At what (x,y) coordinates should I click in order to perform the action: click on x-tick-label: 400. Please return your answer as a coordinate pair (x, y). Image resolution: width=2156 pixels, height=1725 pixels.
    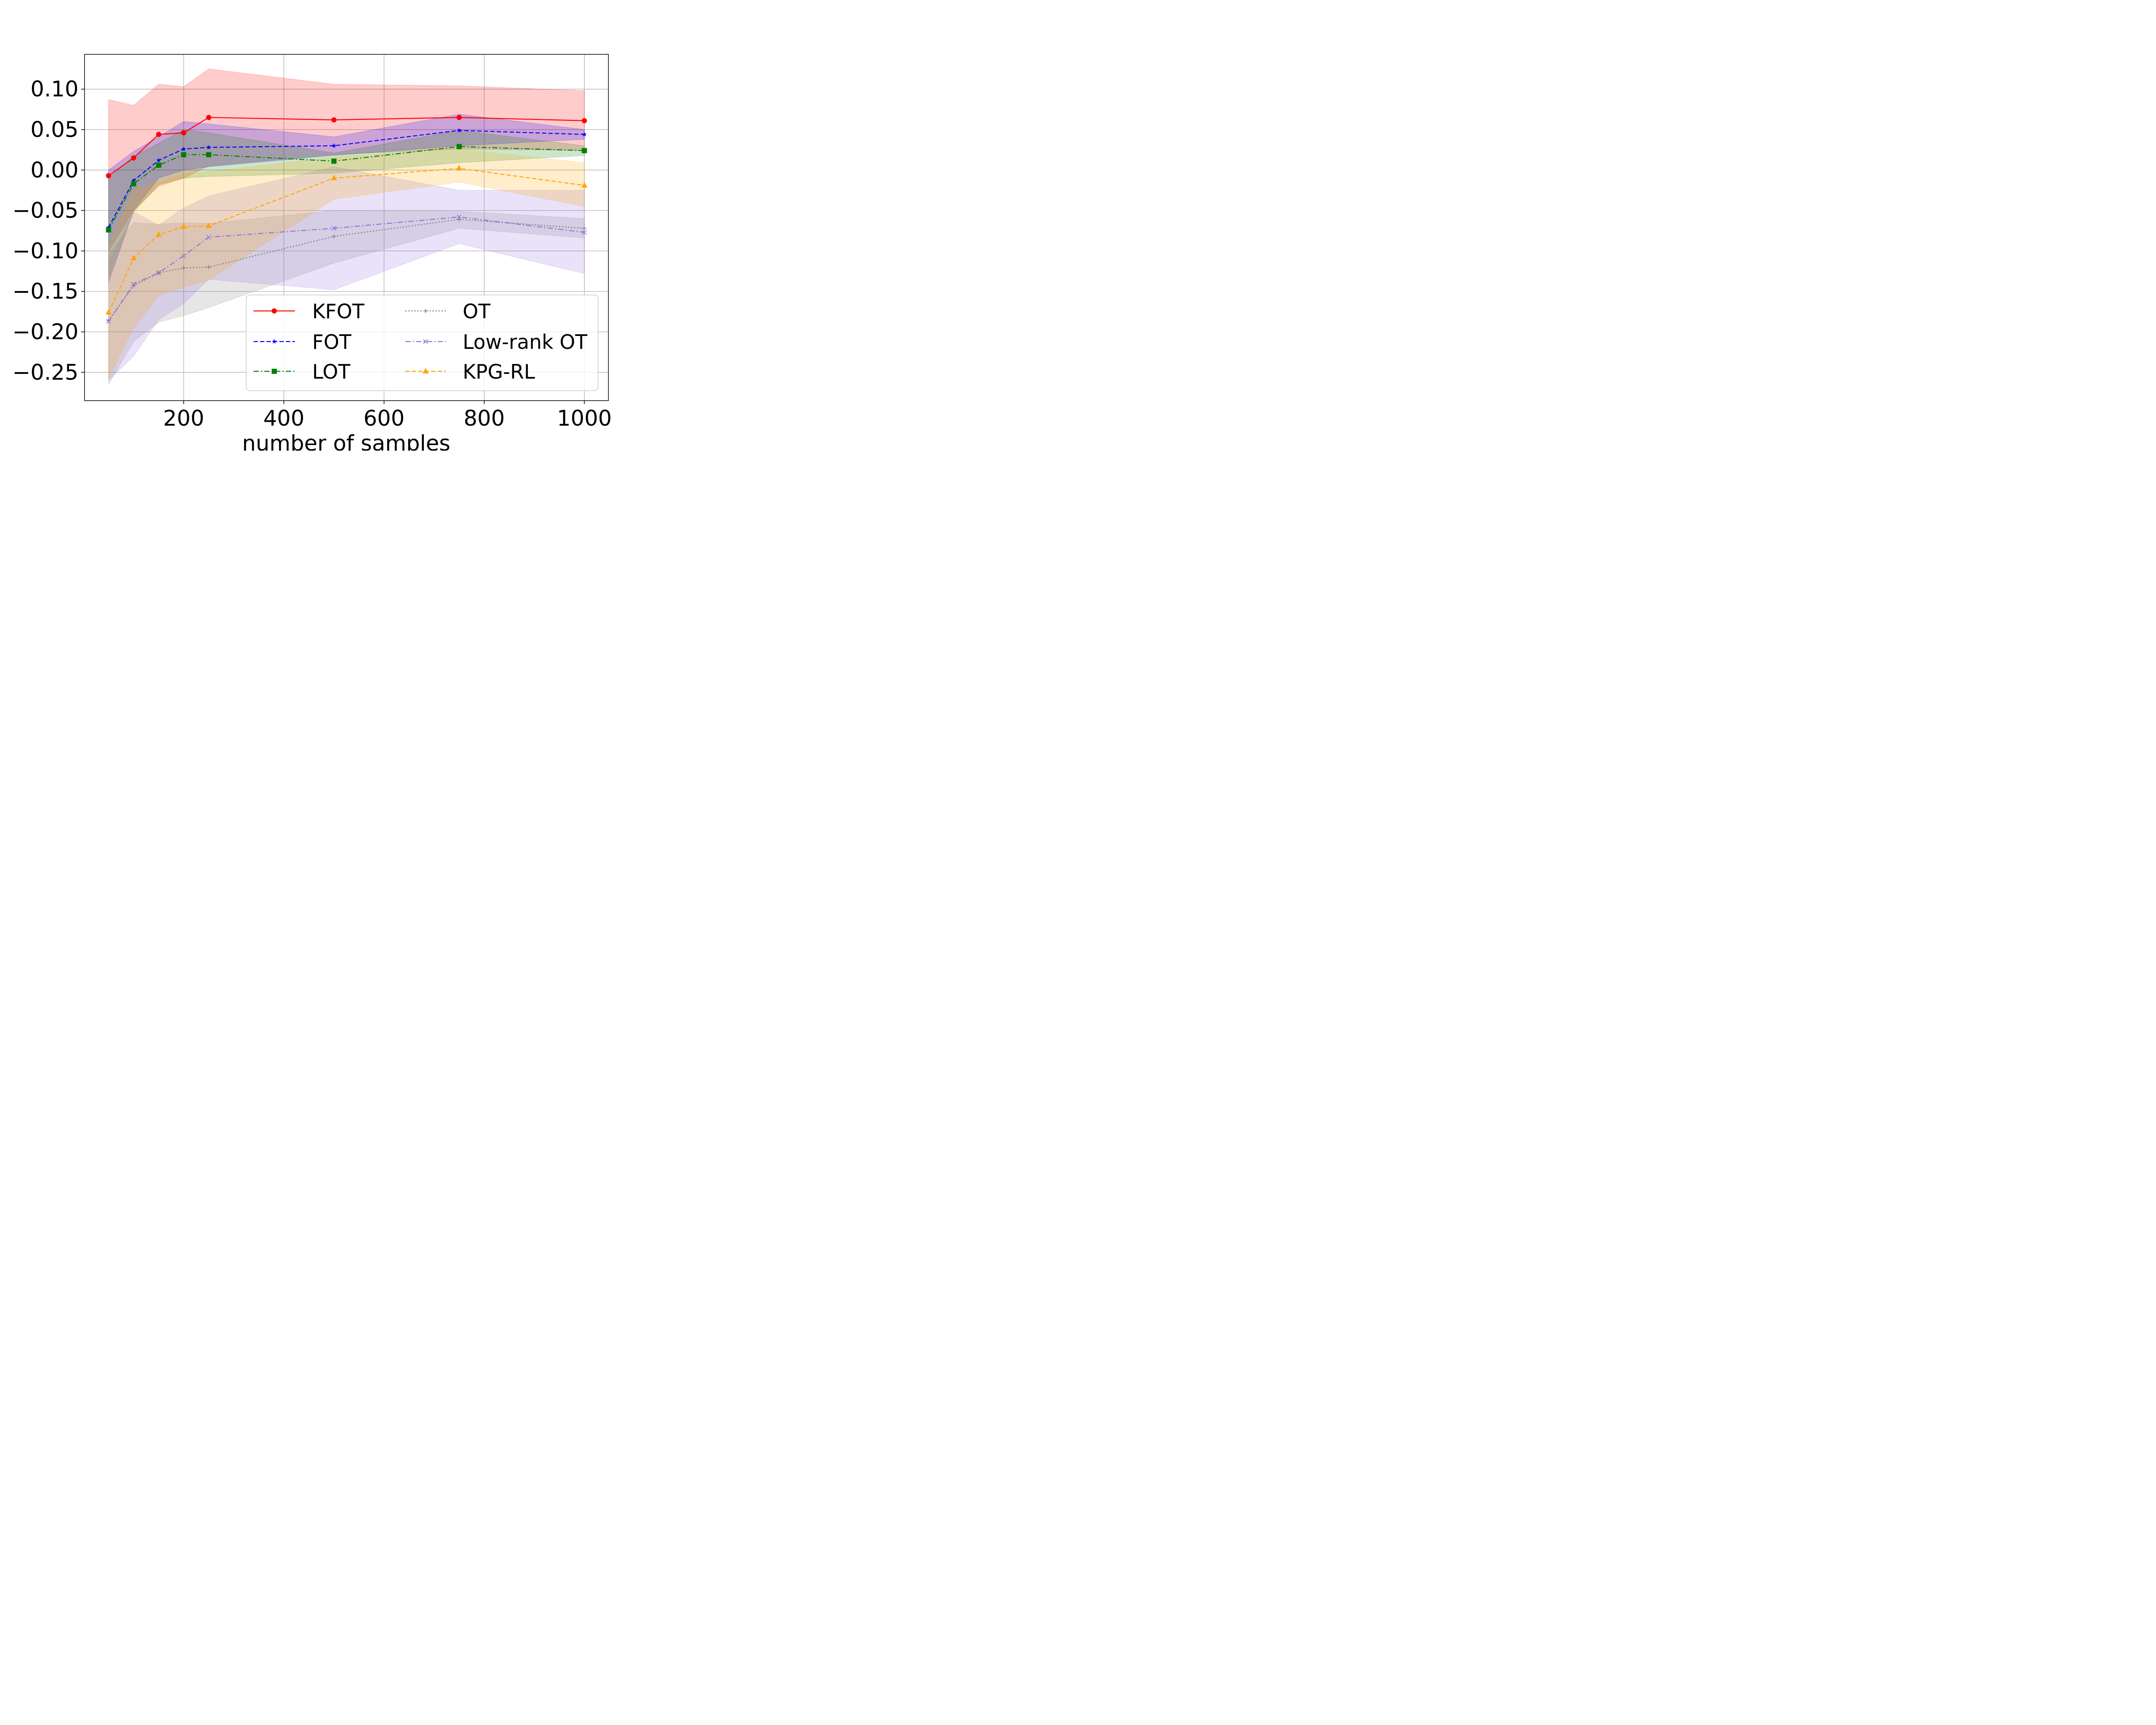
    Looking at the image, I should click on (283, 419).